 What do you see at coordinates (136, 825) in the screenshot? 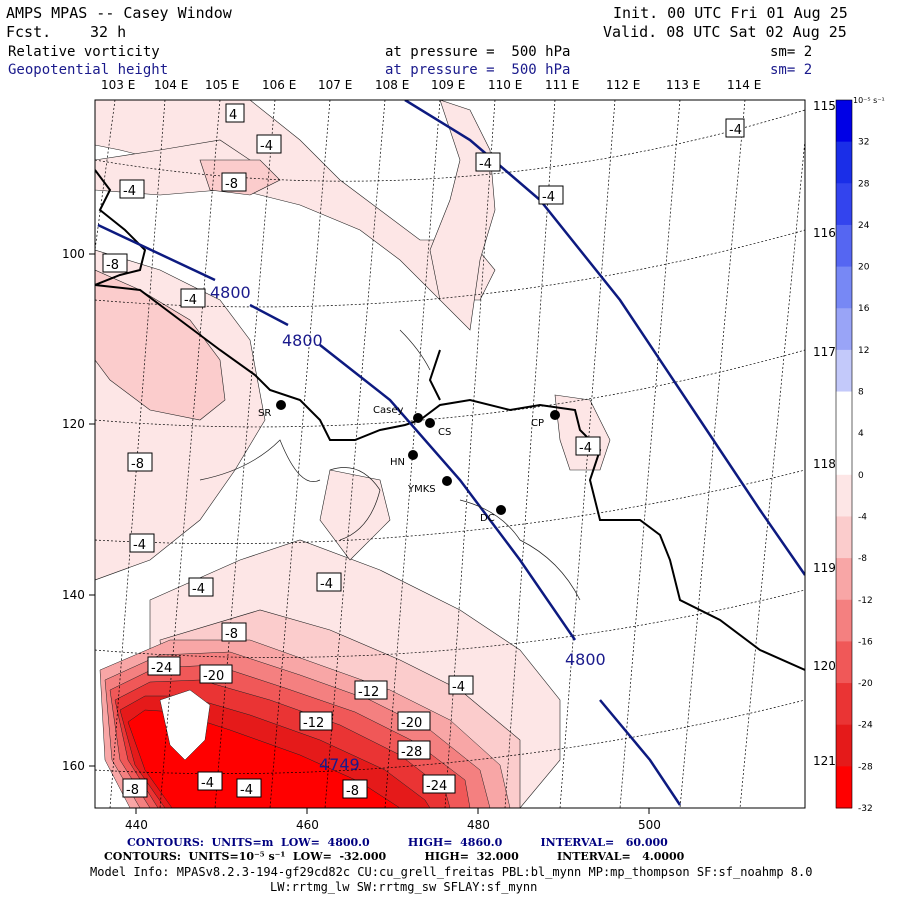
I see `x-tick-label: 440` at bounding box center [136, 825].